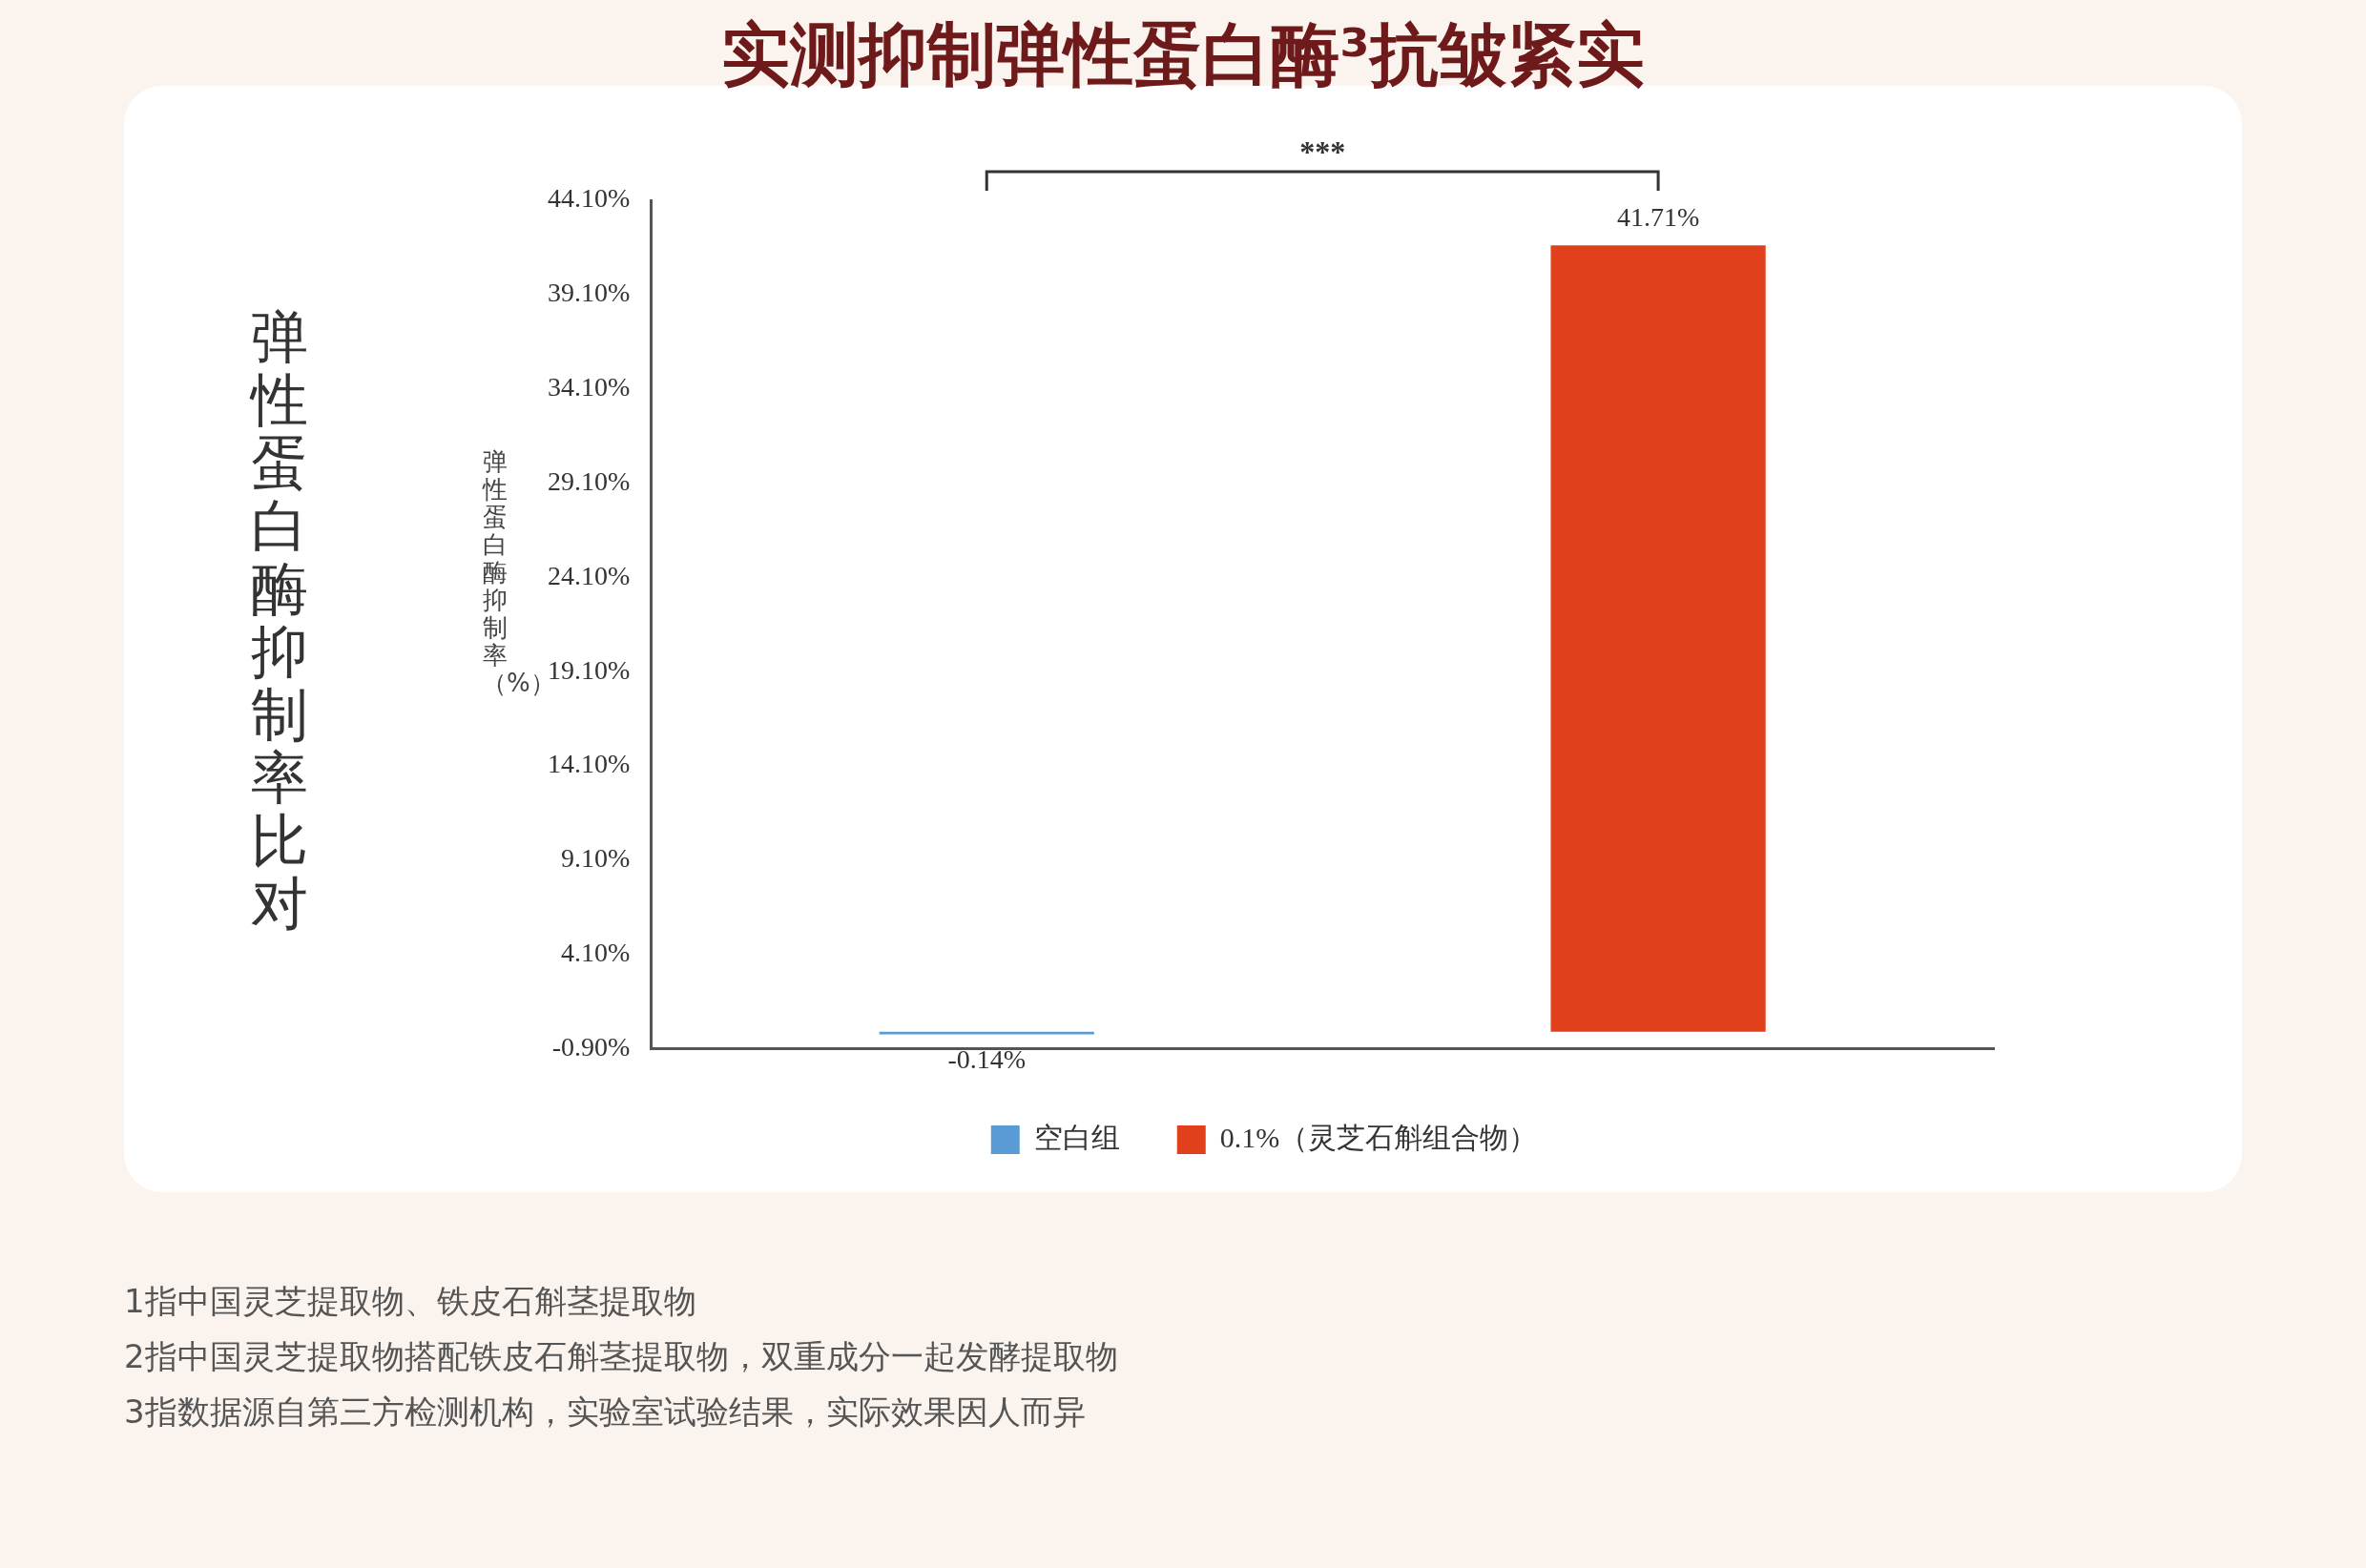 The image size is (2366, 1568). I want to click on text: 3指数据源自第三方检测机构，实验室试验结果，实际效果因人而异, so click(605, 1412).